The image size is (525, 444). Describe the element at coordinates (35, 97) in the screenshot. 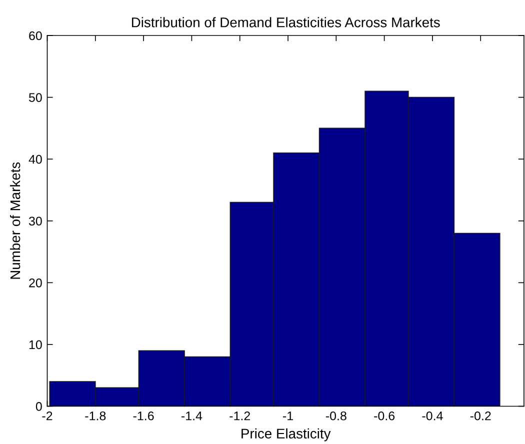

I see `y-tick-label: 50` at that location.